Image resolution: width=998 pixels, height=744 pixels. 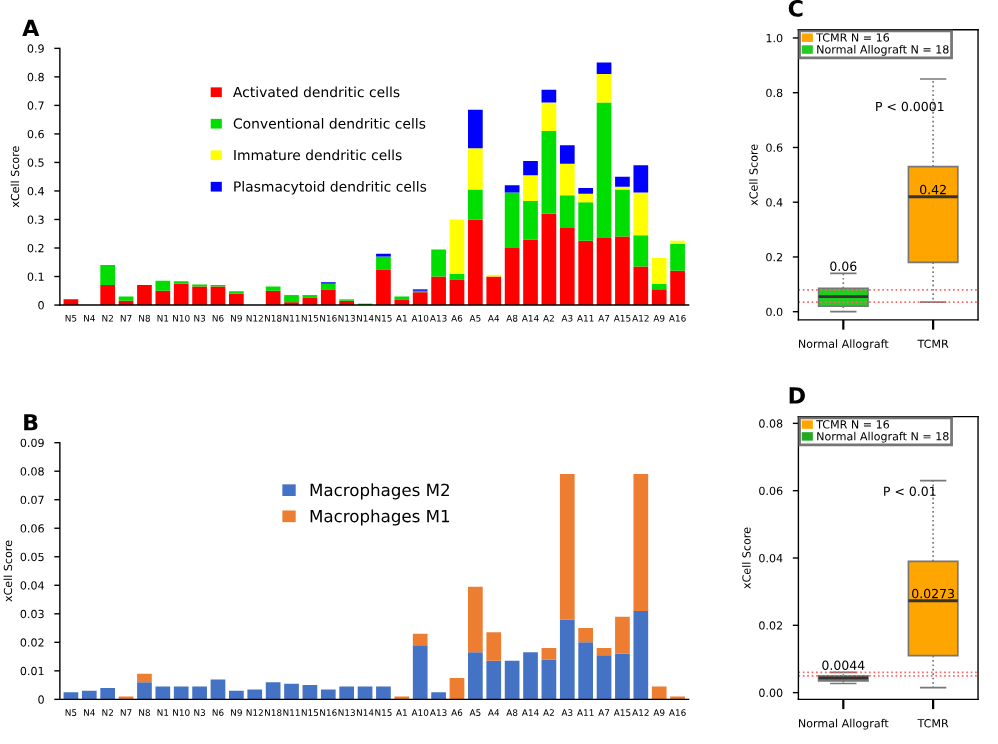 I want to click on chart-title: B, so click(x=31, y=422).